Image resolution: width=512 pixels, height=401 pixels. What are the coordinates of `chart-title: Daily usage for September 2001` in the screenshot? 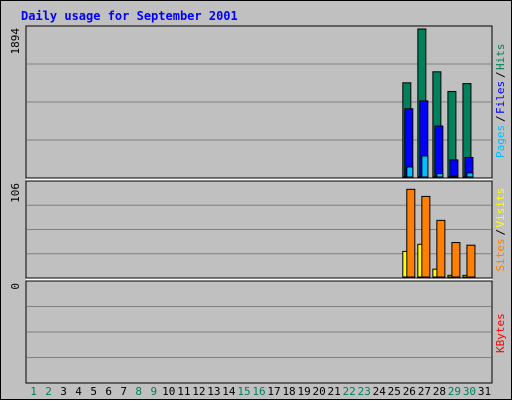 It's located at (129, 16).